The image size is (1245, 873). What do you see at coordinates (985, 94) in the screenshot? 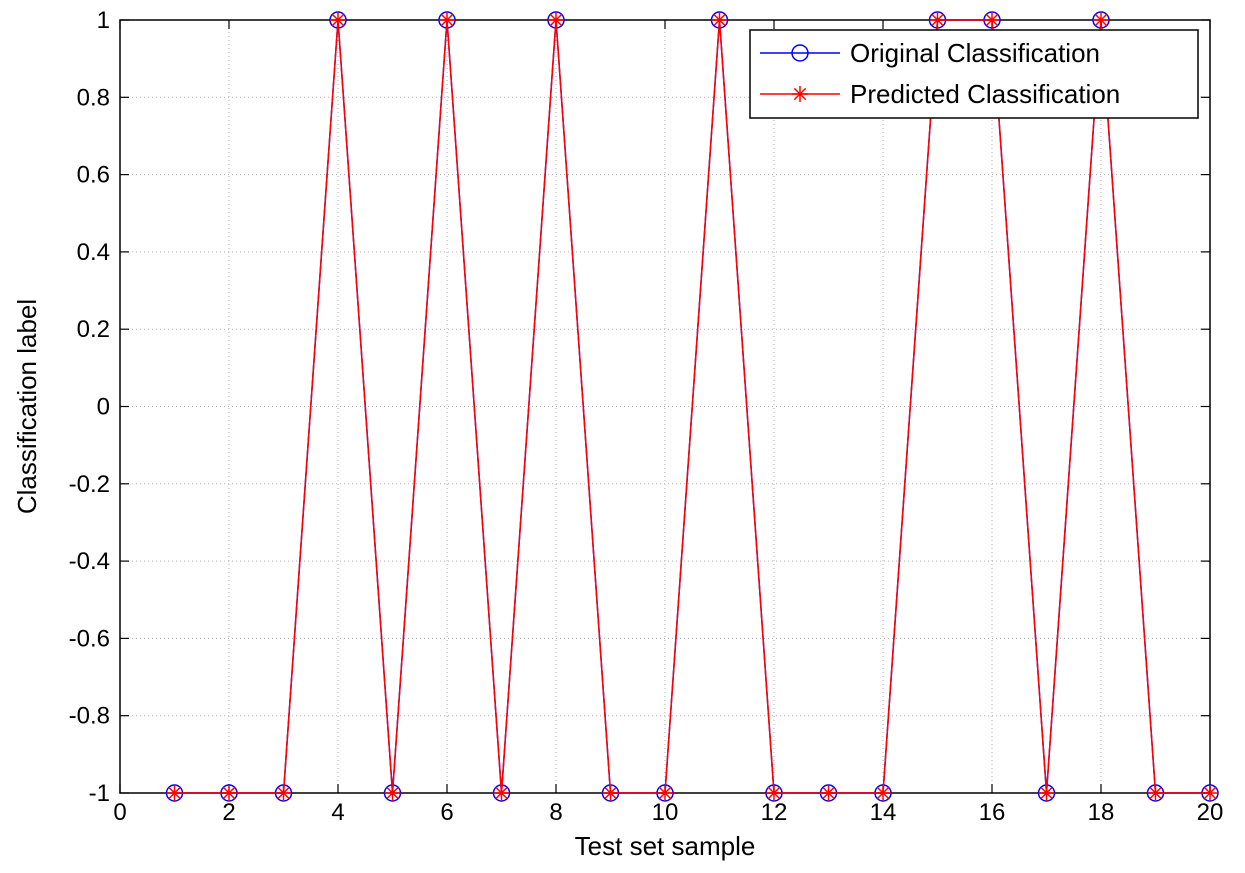
I see `legend-label-predicted: Predicted Classification` at bounding box center [985, 94].